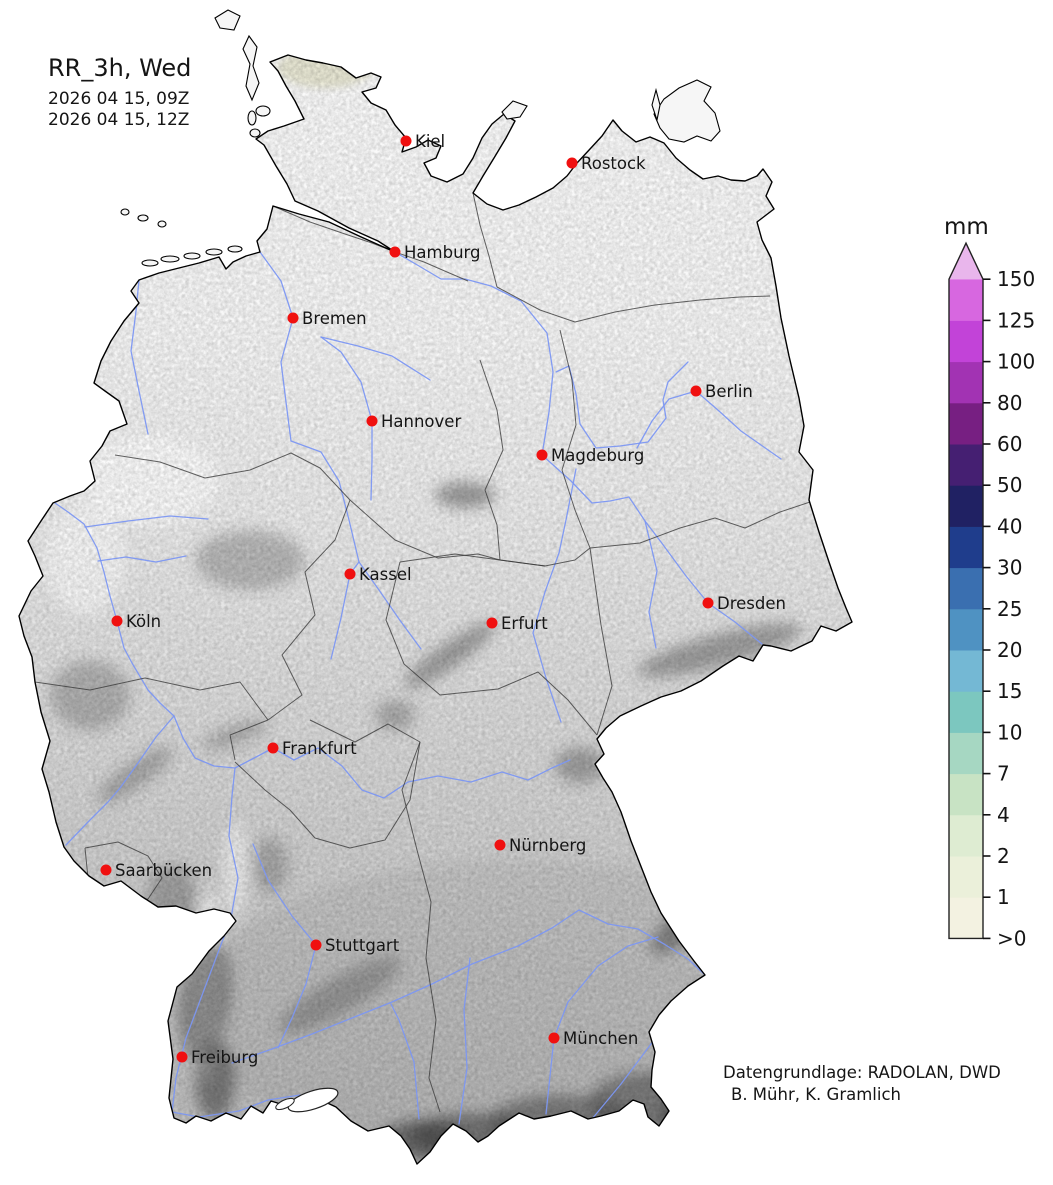  I want to click on city-marker: Saarbücken, so click(156, 870).